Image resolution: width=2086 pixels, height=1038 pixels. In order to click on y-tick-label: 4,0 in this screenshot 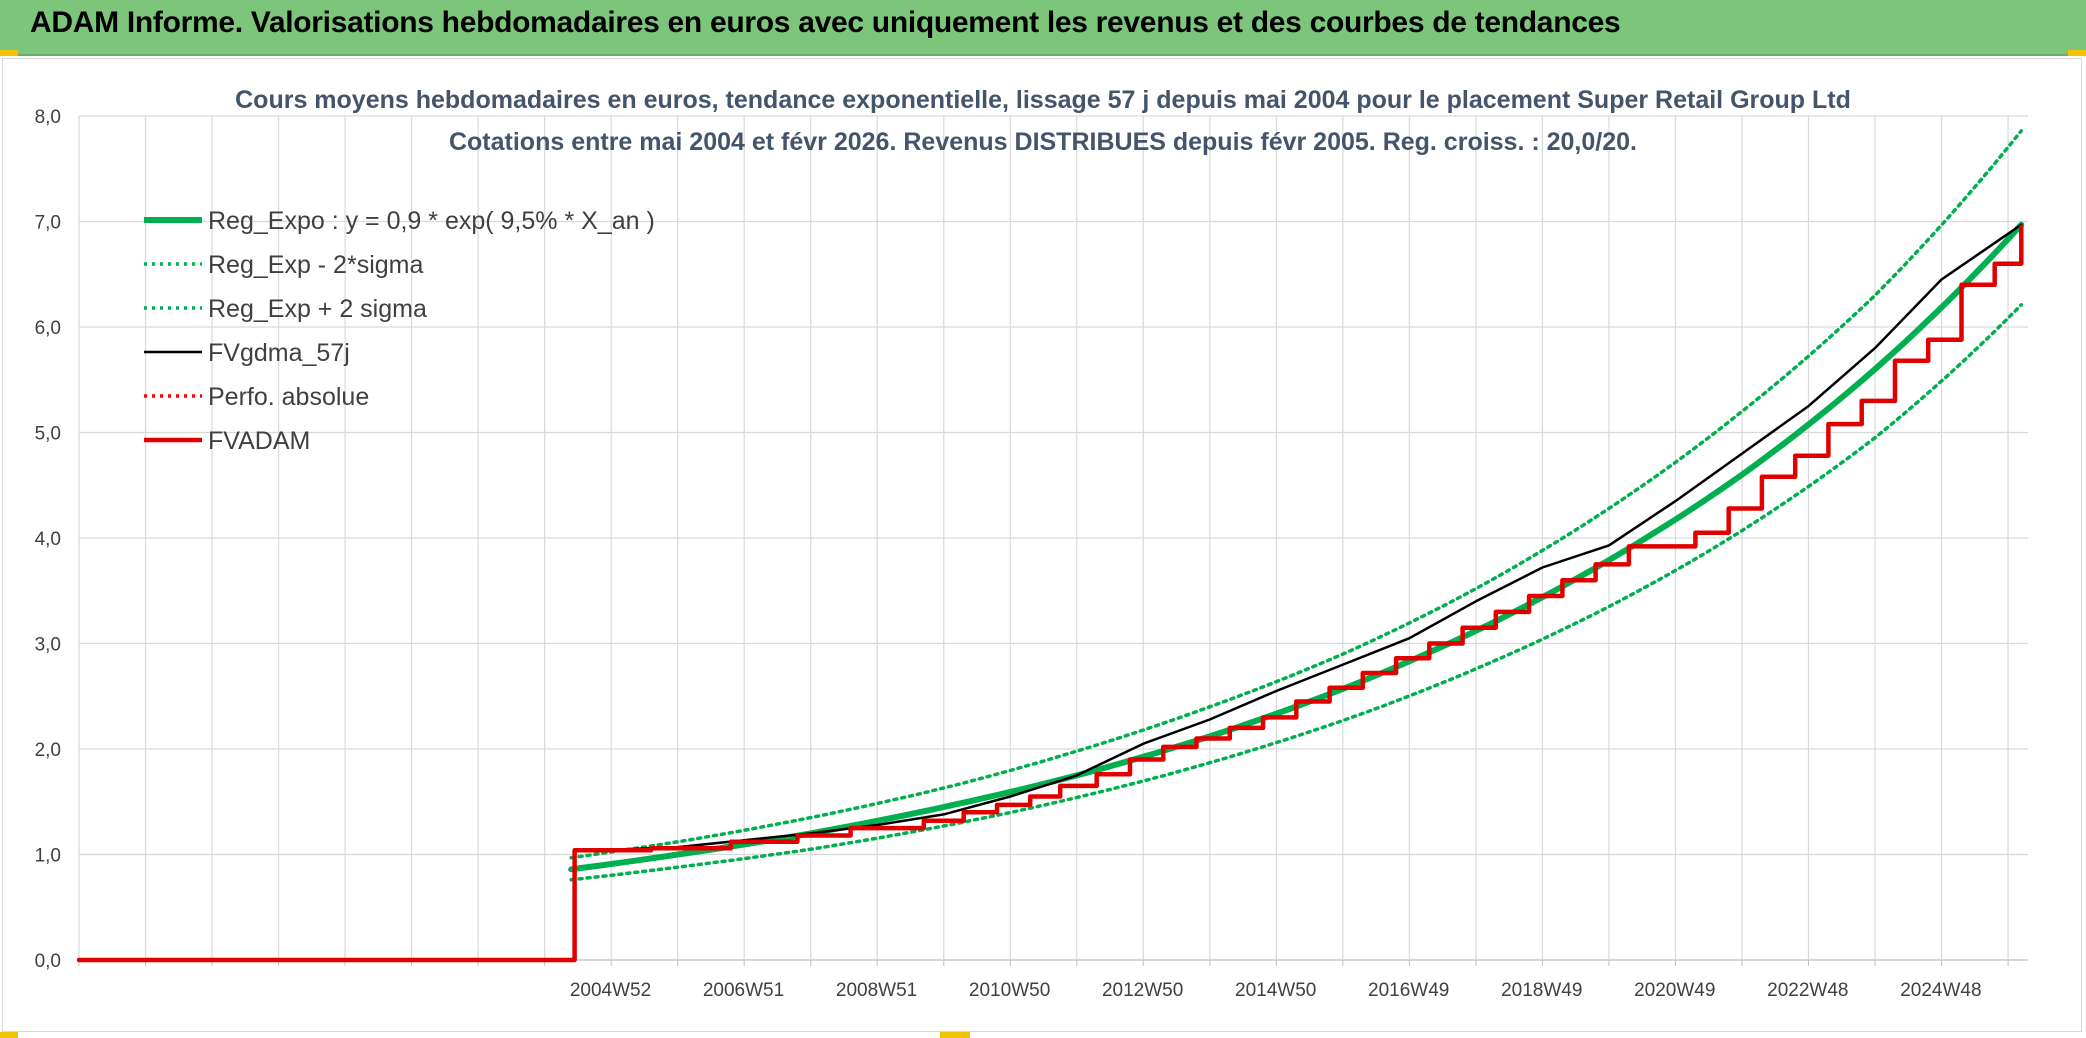, I will do `click(48, 539)`.